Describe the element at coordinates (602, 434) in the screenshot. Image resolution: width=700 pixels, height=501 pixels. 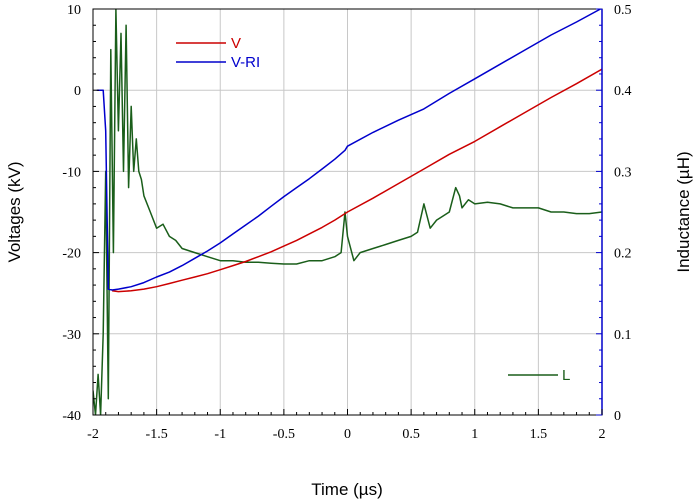
I see `x-tick-label-8: 2` at that location.